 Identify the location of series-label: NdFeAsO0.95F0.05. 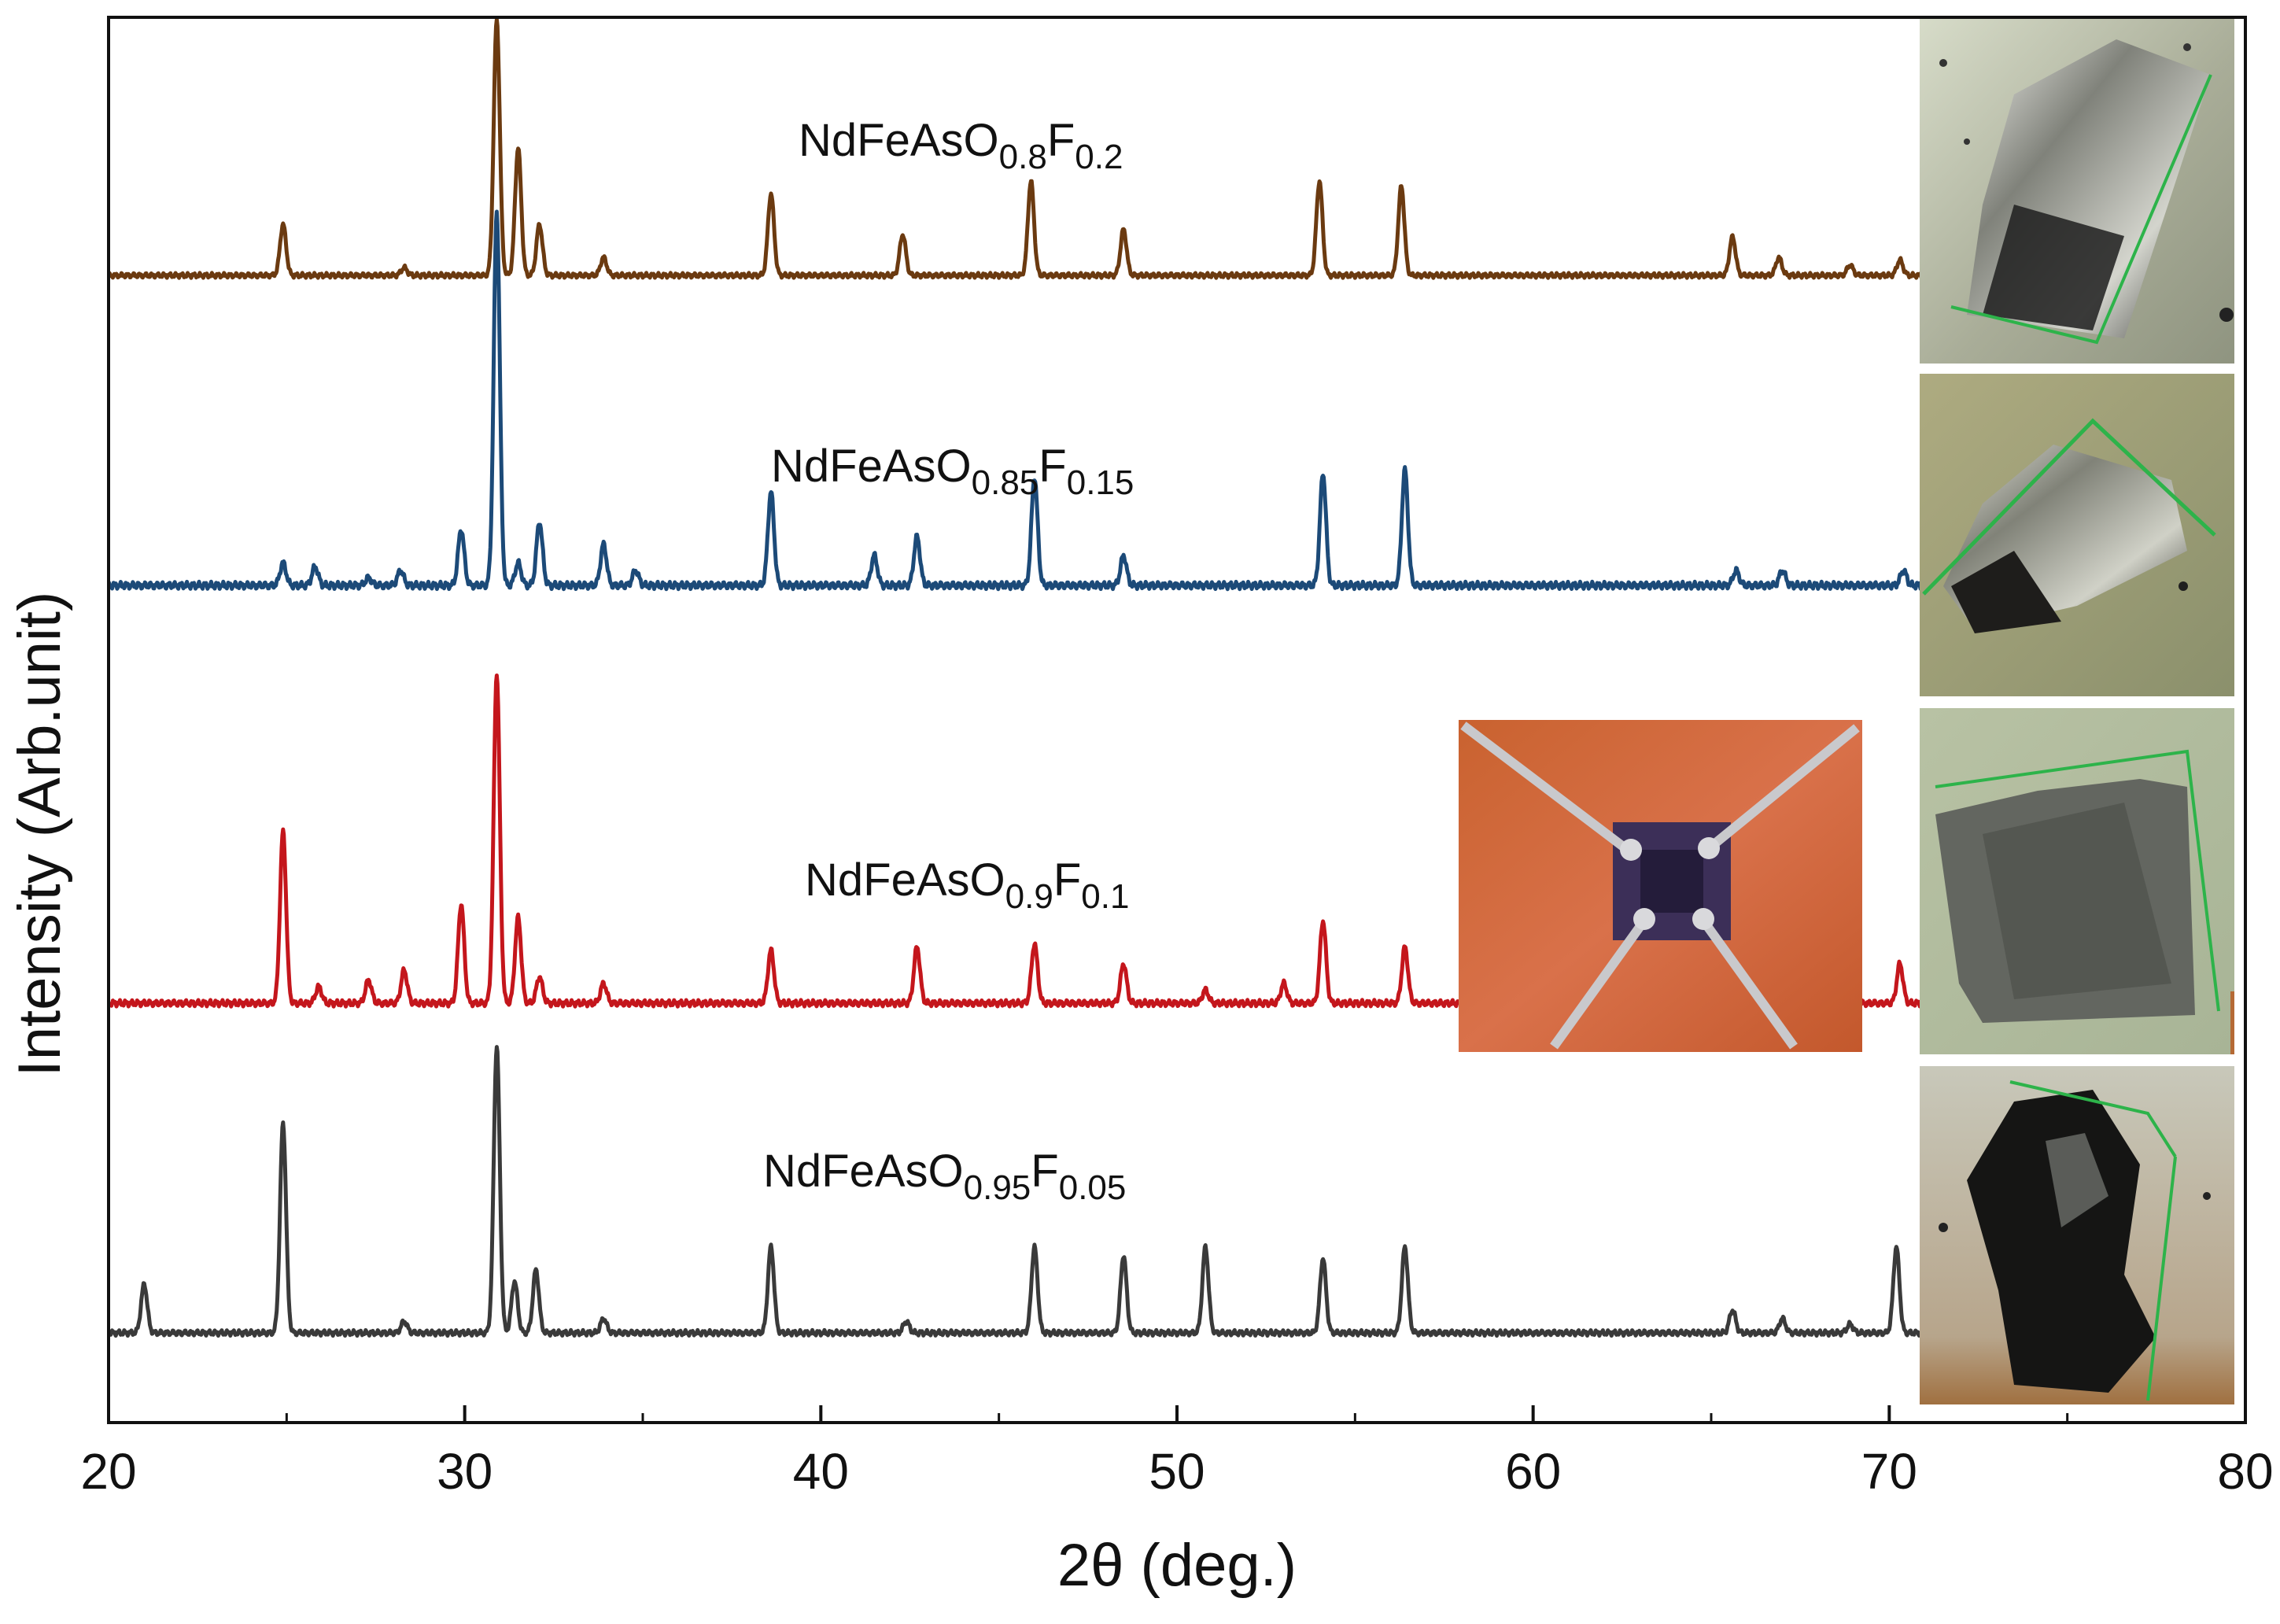
(945, 1176).